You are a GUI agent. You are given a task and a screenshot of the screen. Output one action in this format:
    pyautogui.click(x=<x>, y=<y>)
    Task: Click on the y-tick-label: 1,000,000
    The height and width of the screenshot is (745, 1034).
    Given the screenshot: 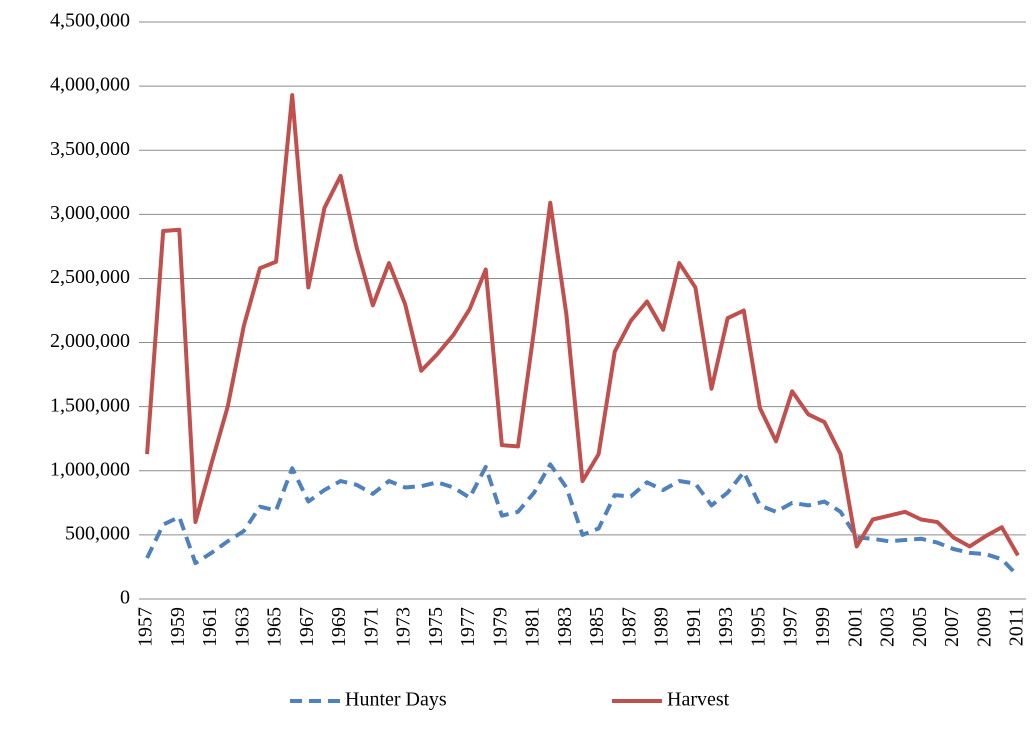 What is the action you would take?
    pyautogui.click(x=90, y=469)
    